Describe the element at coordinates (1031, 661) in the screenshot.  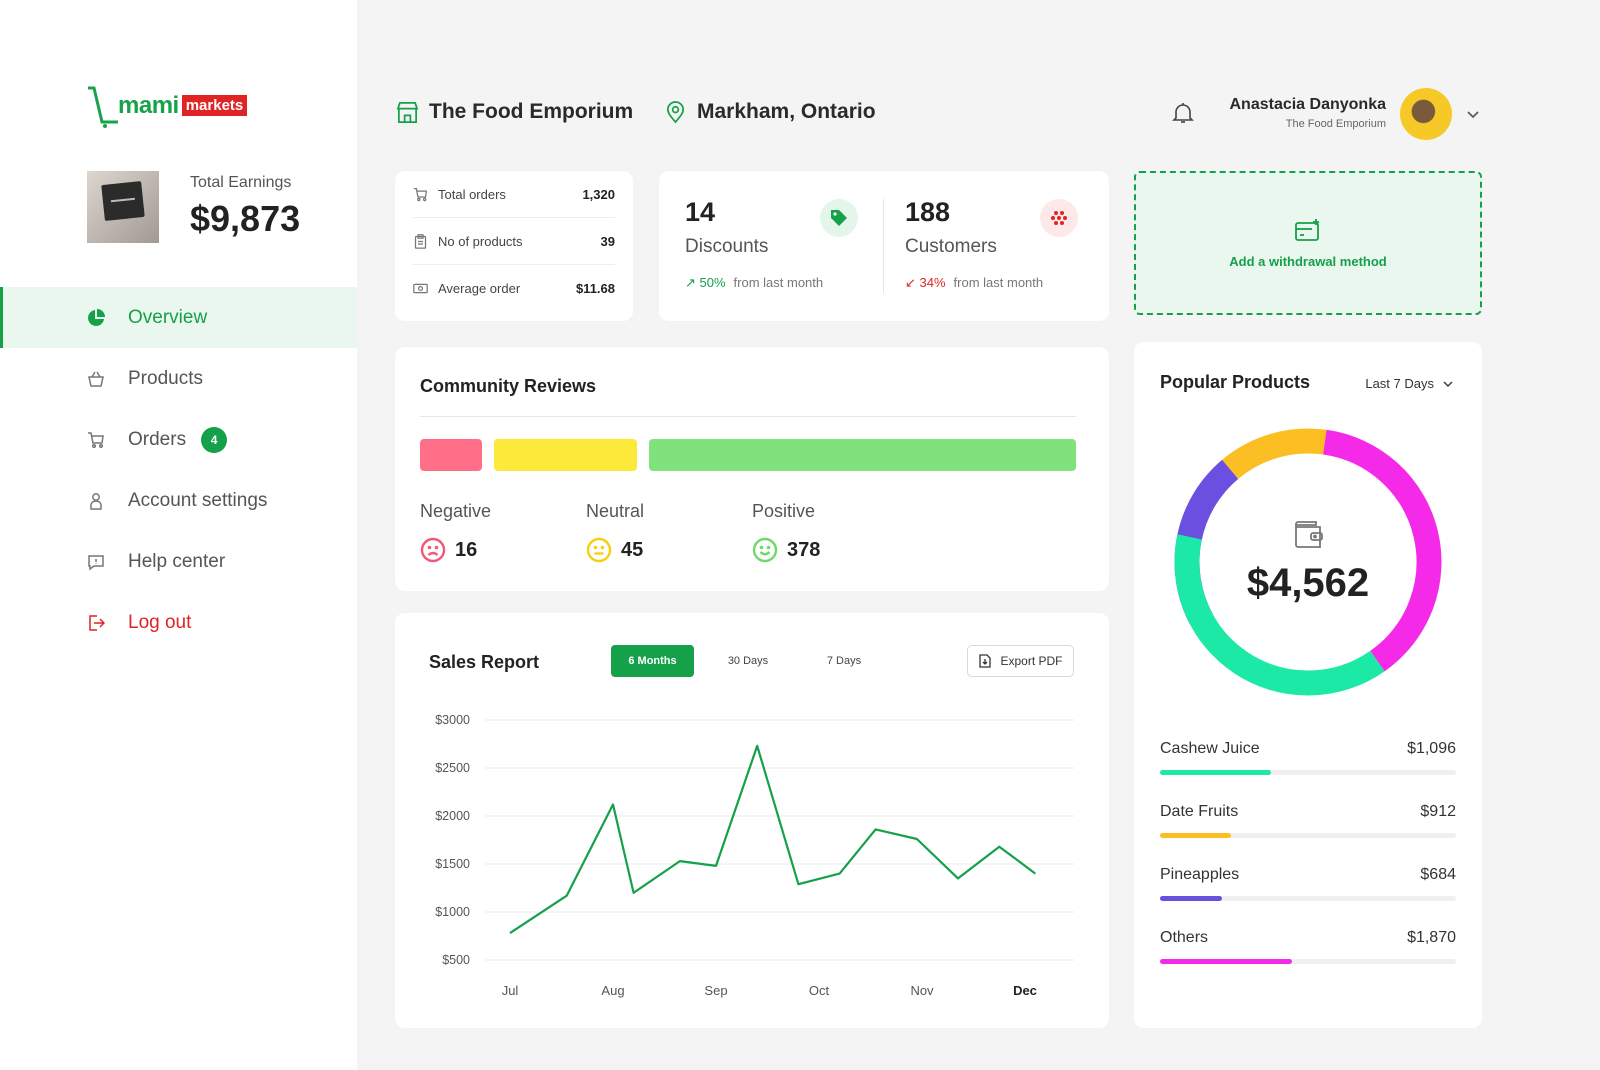
I see `export-label: Export PDF` at that location.